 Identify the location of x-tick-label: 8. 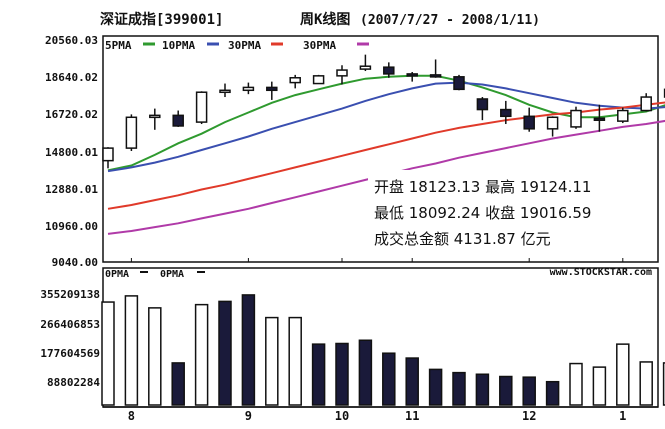
(131, 416).